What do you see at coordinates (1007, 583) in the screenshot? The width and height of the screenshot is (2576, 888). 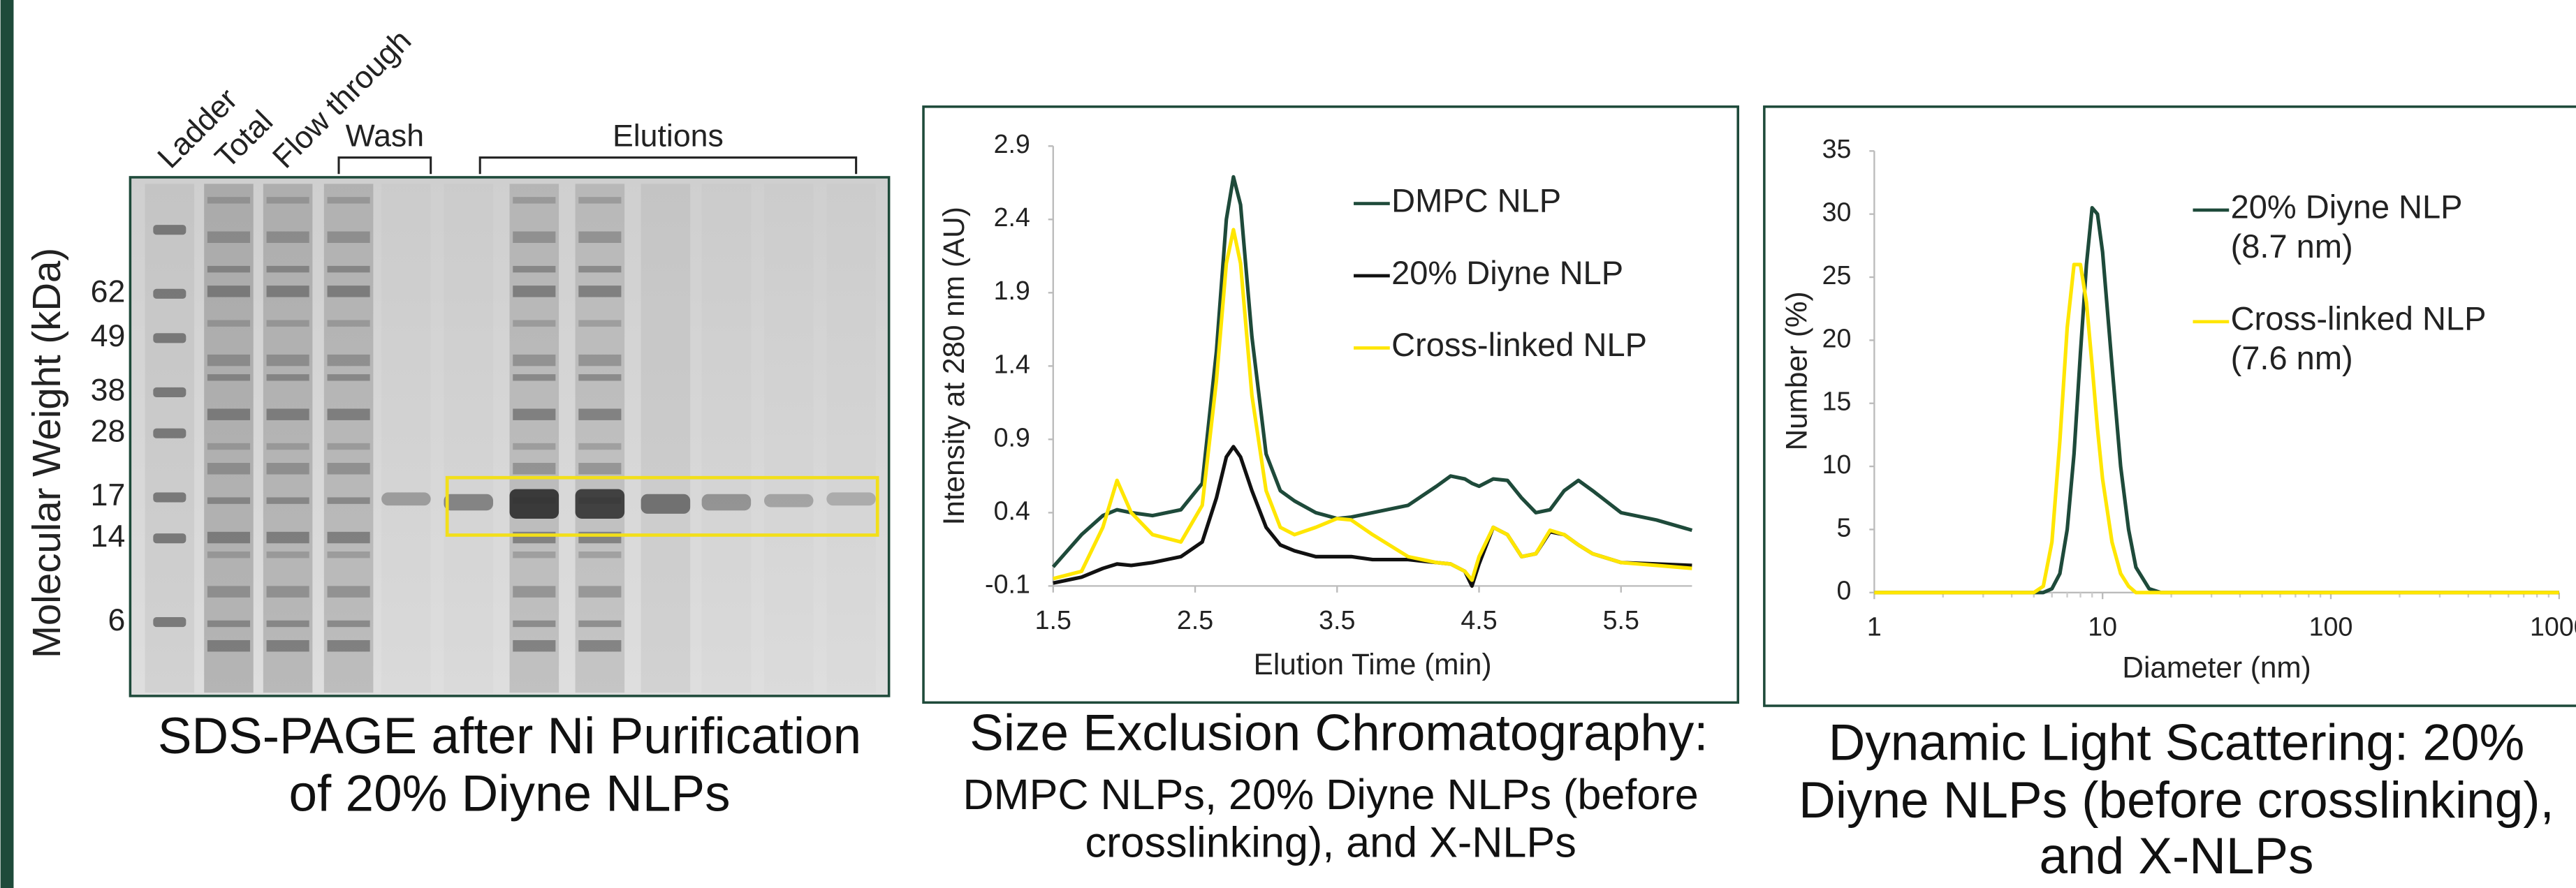 I see `y-tick-label: -0.1` at bounding box center [1007, 583].